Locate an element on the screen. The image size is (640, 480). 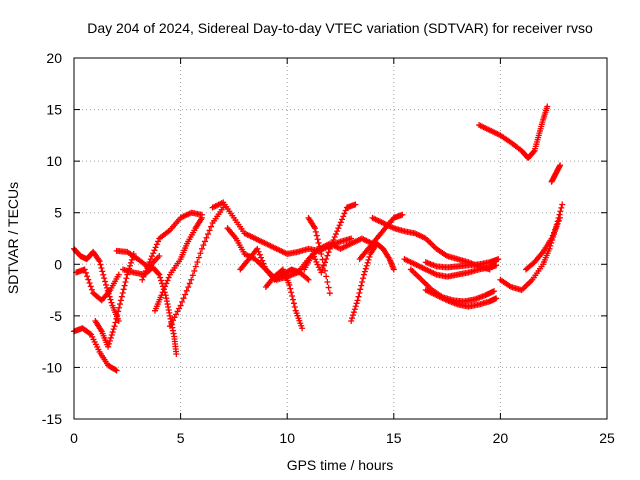
x-tick-label: 0 is located at coordinates (74, 438).